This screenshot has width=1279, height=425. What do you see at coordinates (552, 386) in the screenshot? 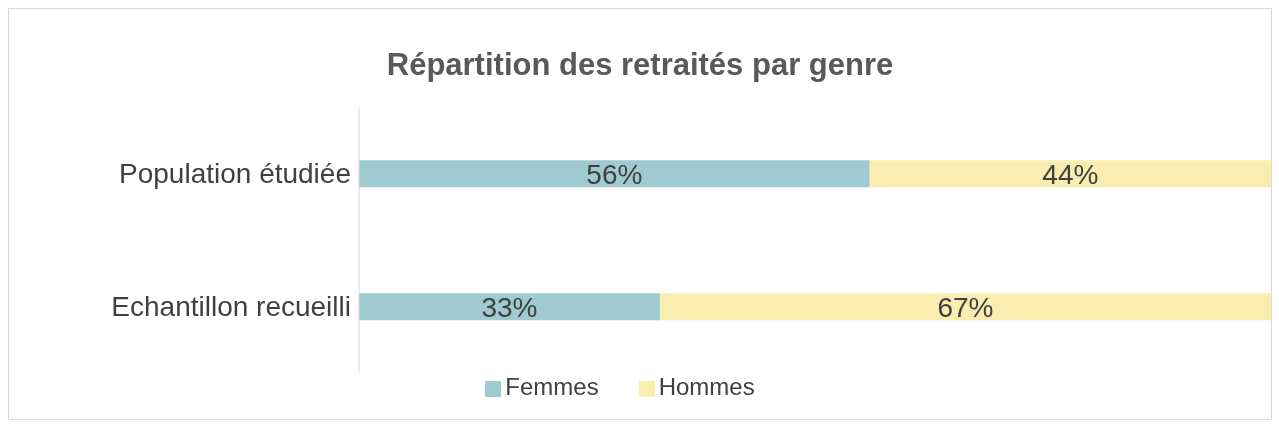
I see `legend-label: Femmes` at bounding box center [552, 386].